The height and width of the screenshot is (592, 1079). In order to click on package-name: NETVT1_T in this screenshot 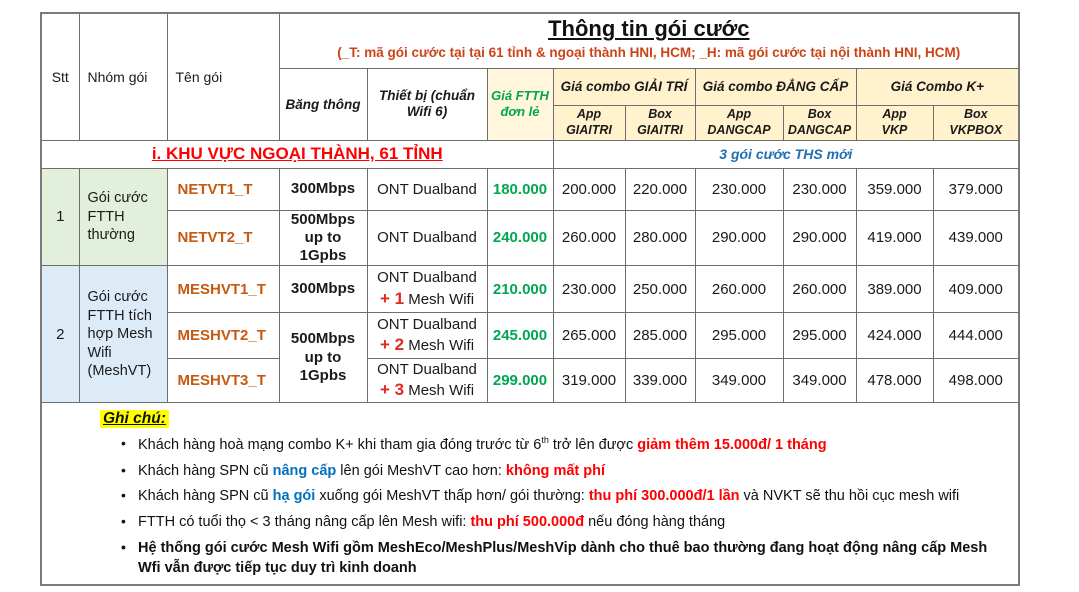, I will do `click(223, 189)`.